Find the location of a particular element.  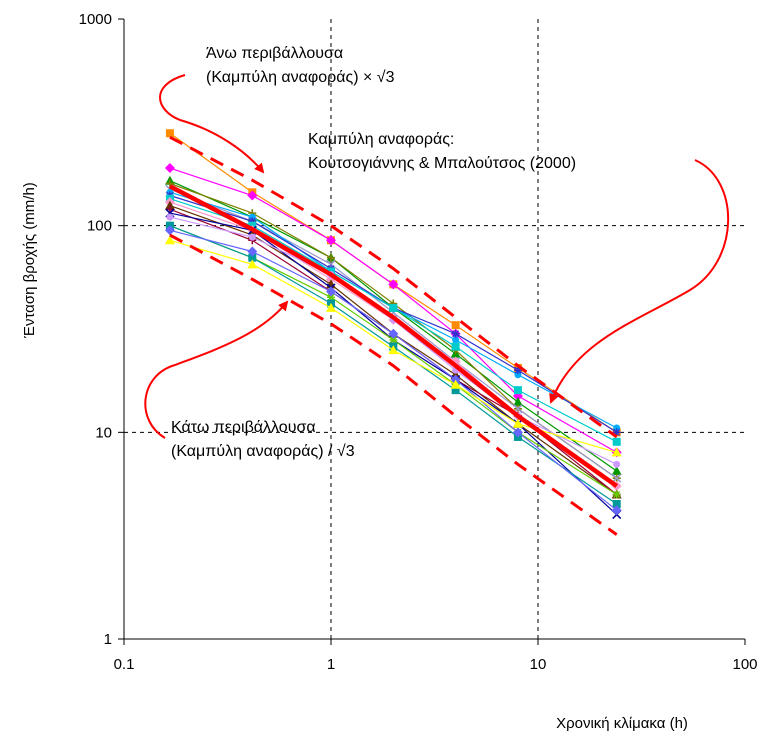

x-tick-label-2: 10 is located at coordinates (538, 664).